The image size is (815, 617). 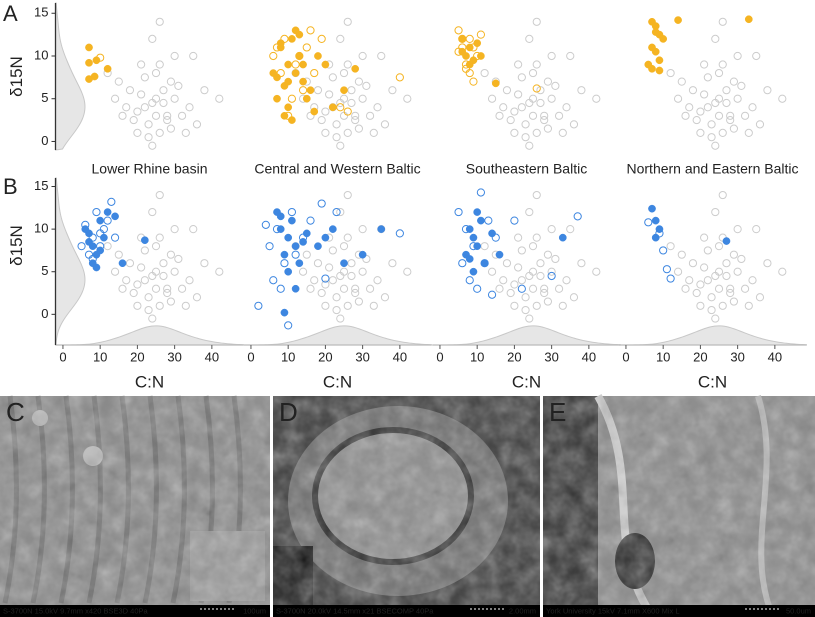 I want to click on x-axis-label: C:N, so click(x=712, y=381).